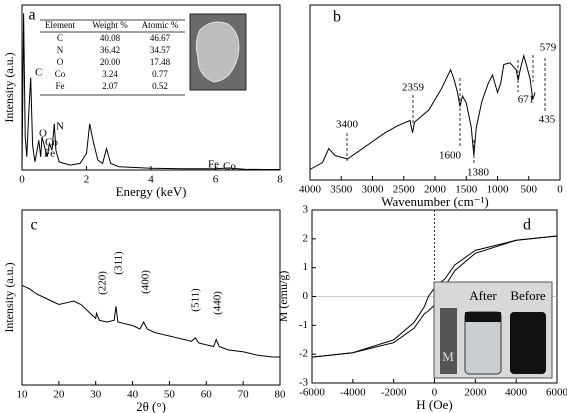 Image resolution: width=567 pixels, height=413 pixels. I want to click on x-tick-label: -2000, so click(394, 393).